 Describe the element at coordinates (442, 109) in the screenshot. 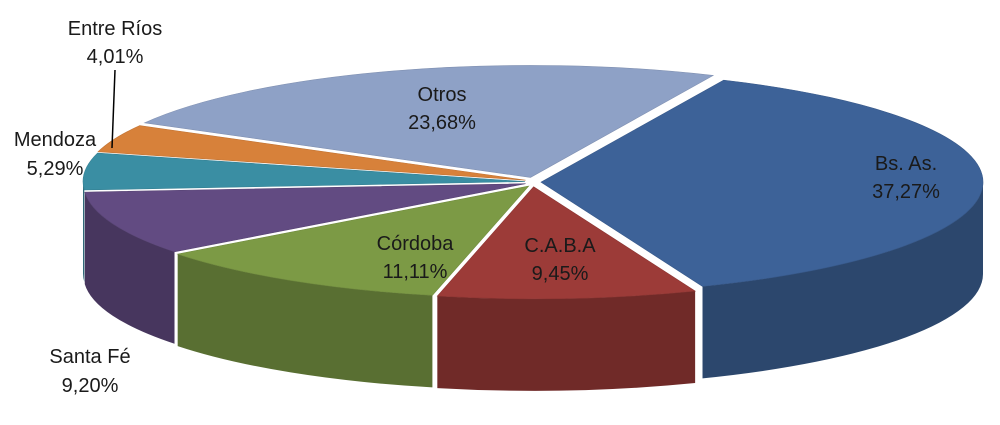

I see `label-otros: Otros 23,68%` at that location.